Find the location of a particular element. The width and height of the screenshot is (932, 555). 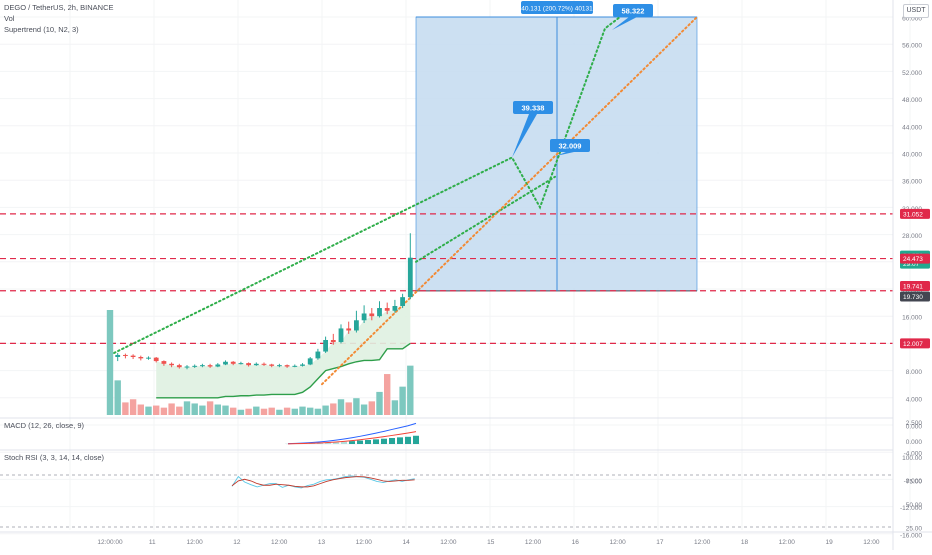

price-scale-tick: 52.000 is located at coordinates (912, 73).